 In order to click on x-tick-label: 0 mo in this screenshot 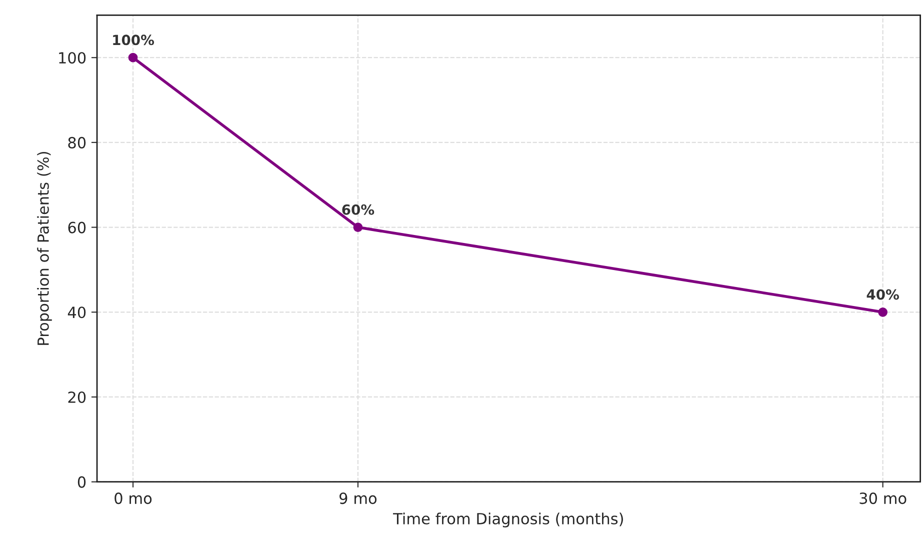, I will do `click(133, 498)`.